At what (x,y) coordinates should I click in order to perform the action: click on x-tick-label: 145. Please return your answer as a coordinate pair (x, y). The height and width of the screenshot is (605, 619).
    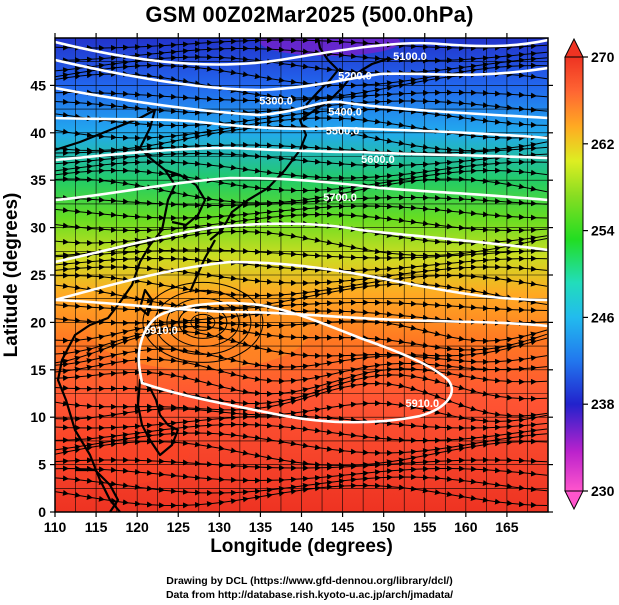
    Looking at the image, I should click on (343, 527).